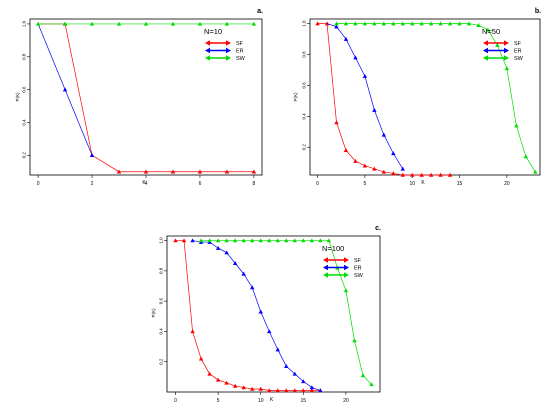 This screenshot has height=417, width=550. Describe the element at coordinates (333, 248) in the screenshot. I see `panel-annotation: N=100` at that location.